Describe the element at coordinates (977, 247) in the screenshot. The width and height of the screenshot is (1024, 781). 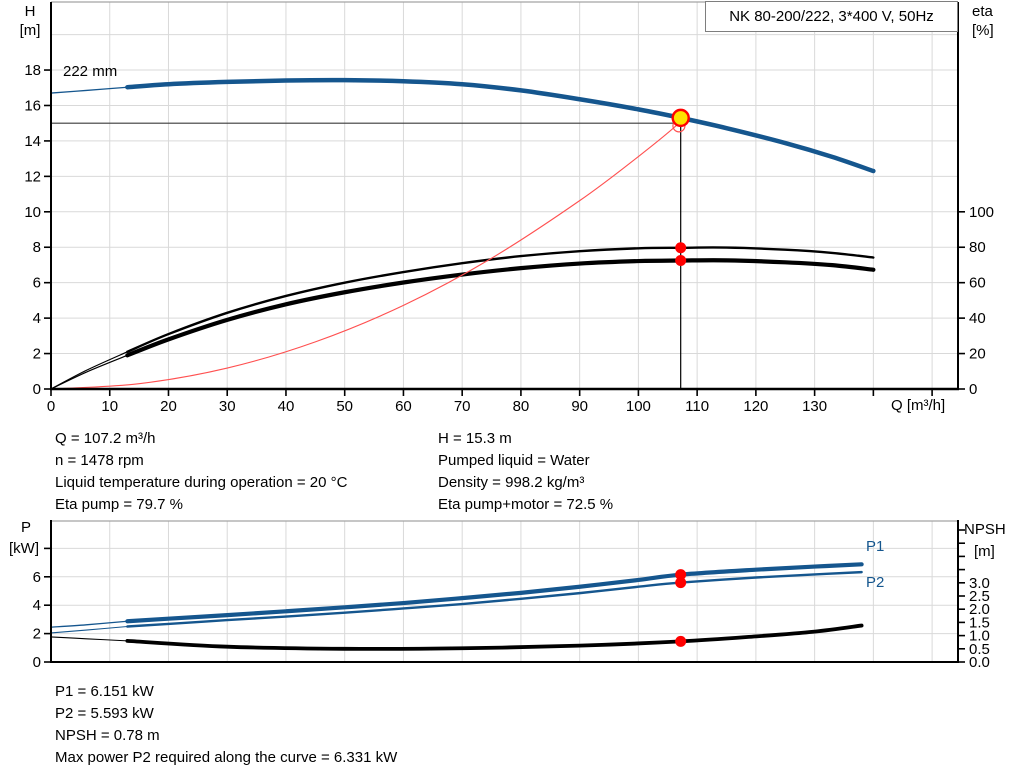
I see `eta-tick-label: 80` at that location.